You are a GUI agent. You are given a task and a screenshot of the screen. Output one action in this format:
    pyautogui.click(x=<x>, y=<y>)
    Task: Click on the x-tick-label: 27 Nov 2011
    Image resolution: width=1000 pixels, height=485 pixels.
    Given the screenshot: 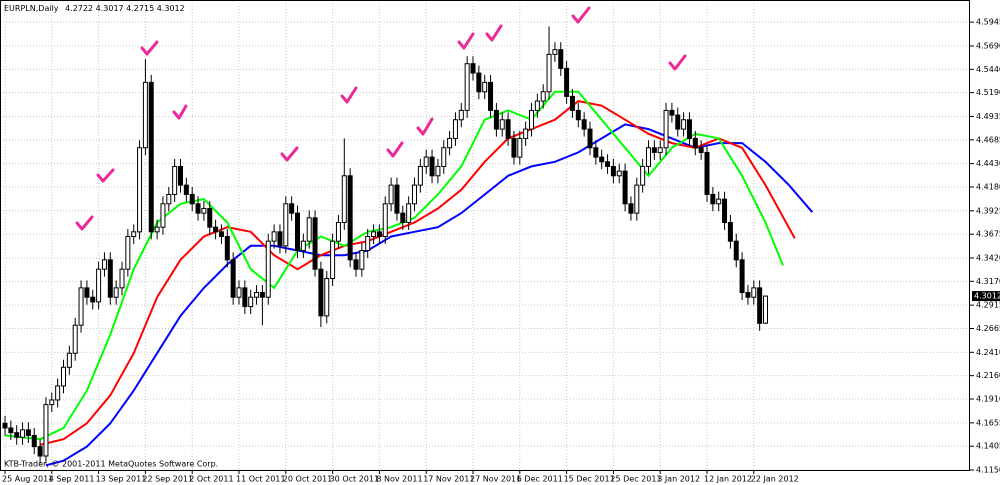 What is the action you would take?
    pyautogui.click(x=495, y=479)
    